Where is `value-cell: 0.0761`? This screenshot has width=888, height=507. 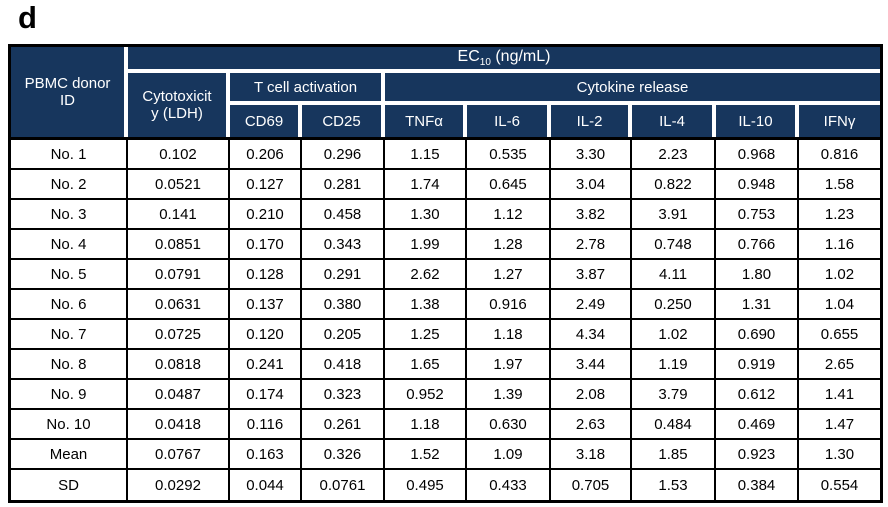 value-cell: 0.0761 is located at coordinates (343, 485).